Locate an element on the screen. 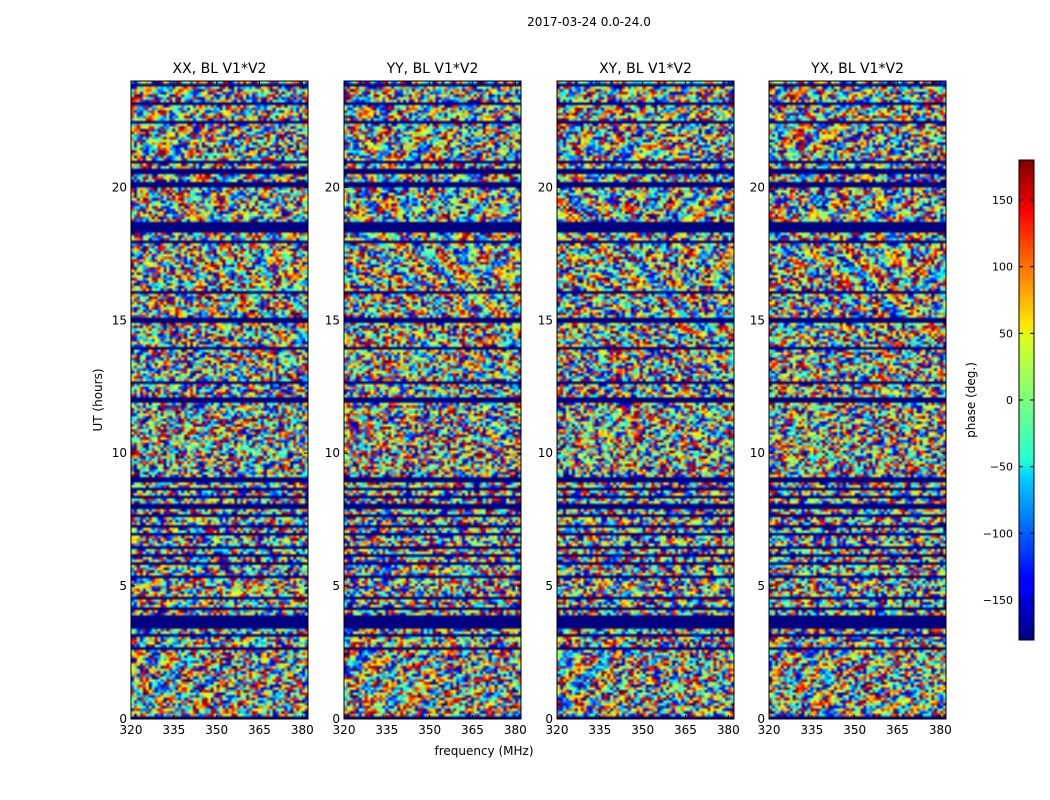 This screenshot has width=1050, height=800. colorbar: −150 −100 −50 0 50 100 150 phase (deg.) is located at coordinates (999, 400).